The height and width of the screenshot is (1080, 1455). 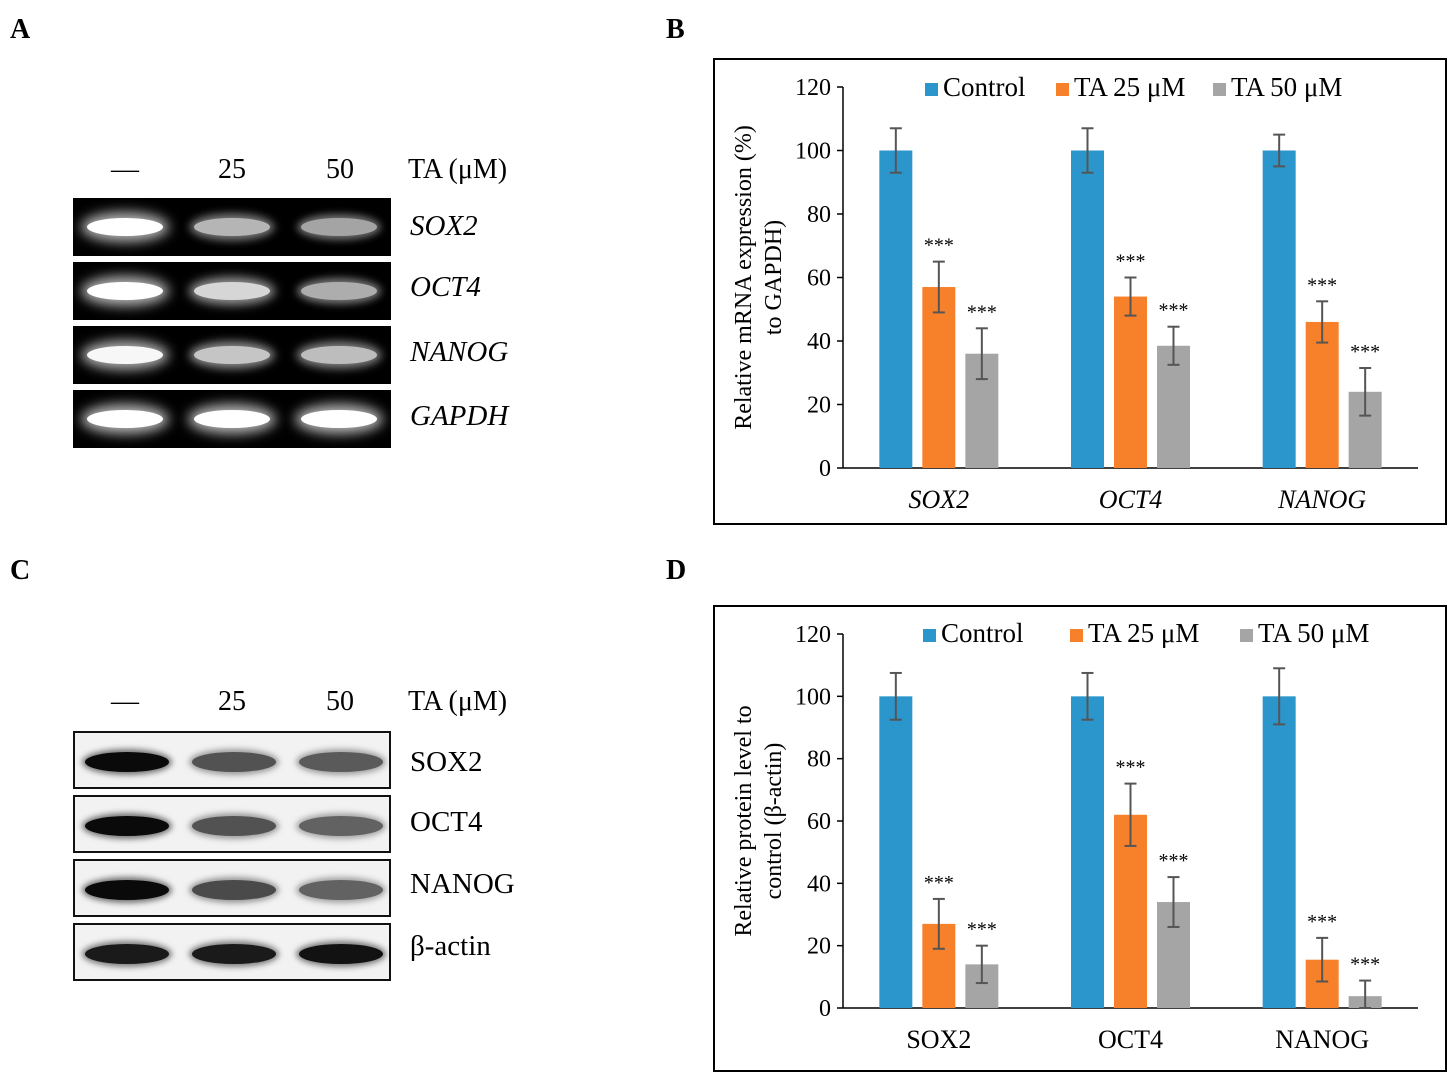 What do you see at coordinates (446, 762) in the screenshot?
I see `blot-row-label-sox2: SOX2` at bounding box center [446, 762].